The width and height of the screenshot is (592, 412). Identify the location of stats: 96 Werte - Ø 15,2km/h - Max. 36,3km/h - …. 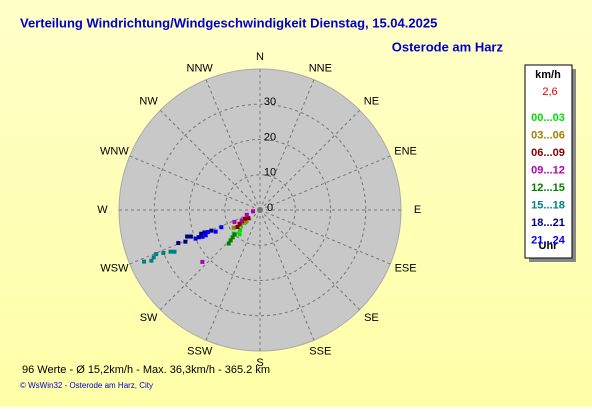
(146, 370).